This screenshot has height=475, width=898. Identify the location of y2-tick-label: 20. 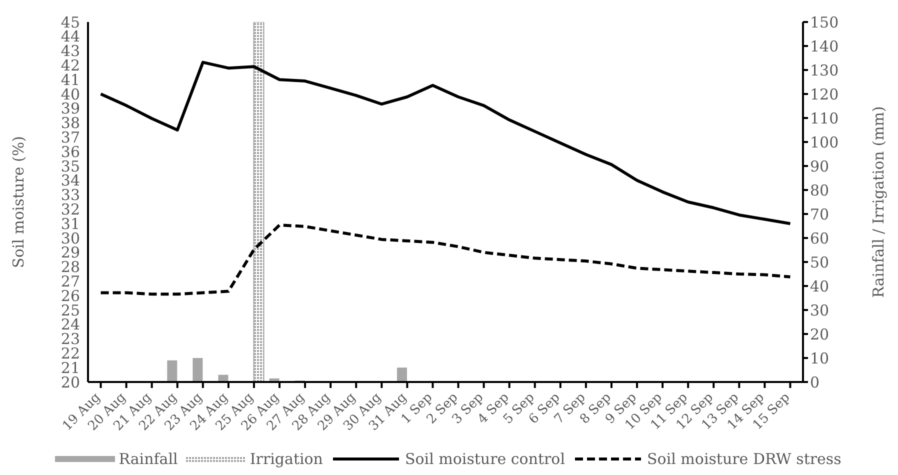
(820, 334).